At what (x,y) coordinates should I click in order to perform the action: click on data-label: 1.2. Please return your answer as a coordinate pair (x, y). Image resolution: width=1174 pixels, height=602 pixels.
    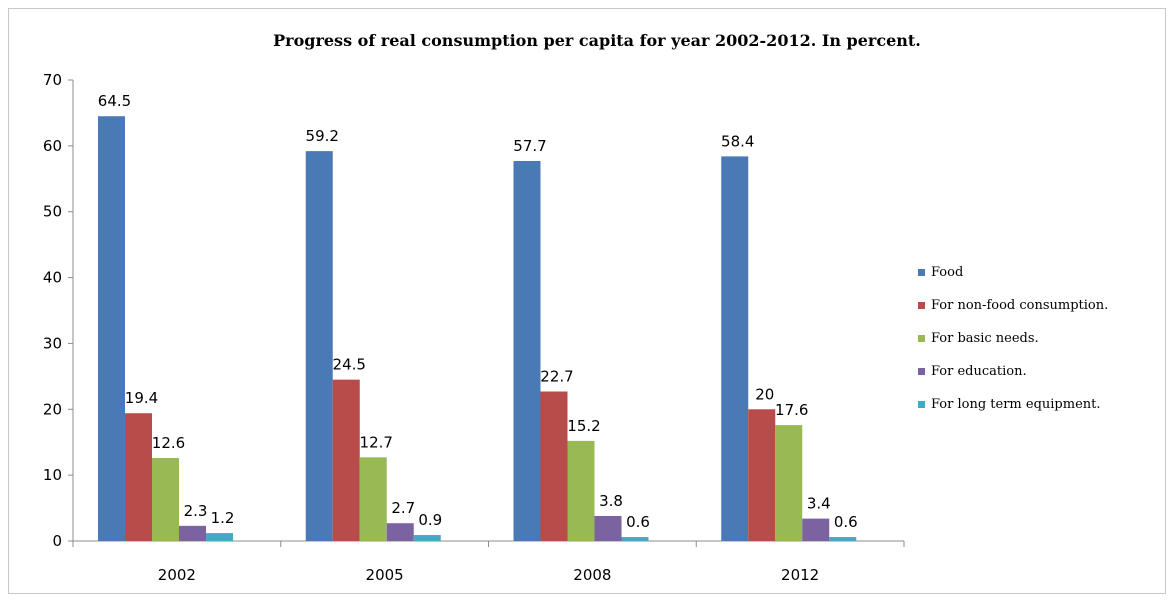
    Looking at the image, I should click on (223, 518).